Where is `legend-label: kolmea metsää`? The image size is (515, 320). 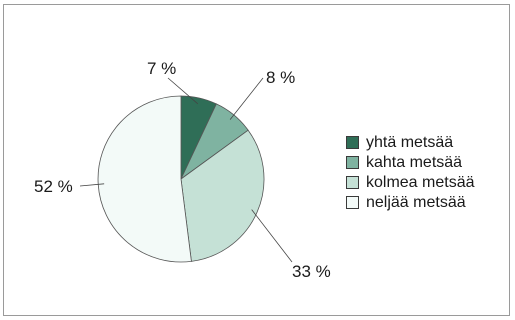 legend-label: kolmea metsää is located at coordinates (420, 182).